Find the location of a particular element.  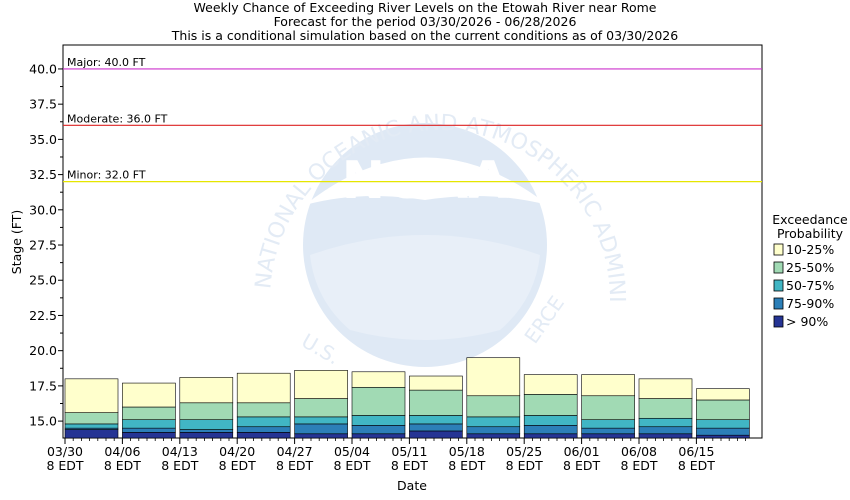

x-tick-tz-6: 8 EDT is located at coordinates (409, 465).